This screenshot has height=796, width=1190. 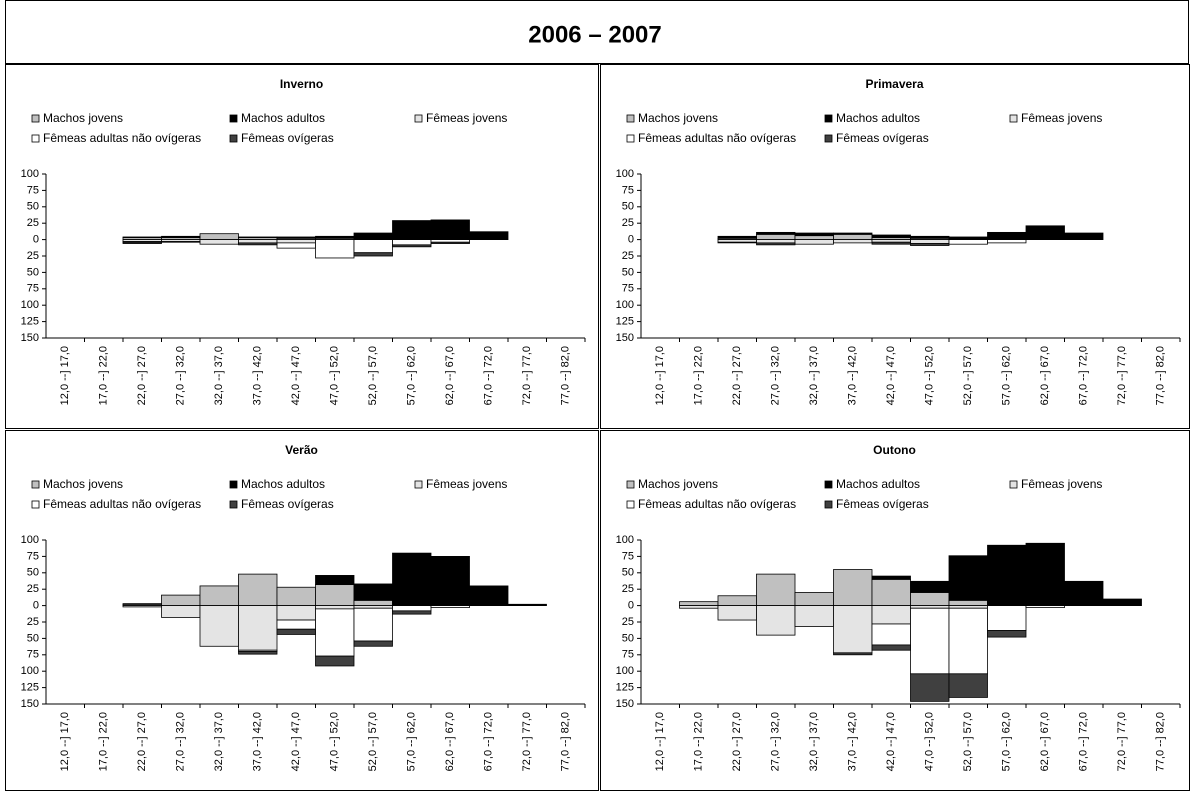 I want to click on y-tick-label: 150, so click(x=625, y=704).